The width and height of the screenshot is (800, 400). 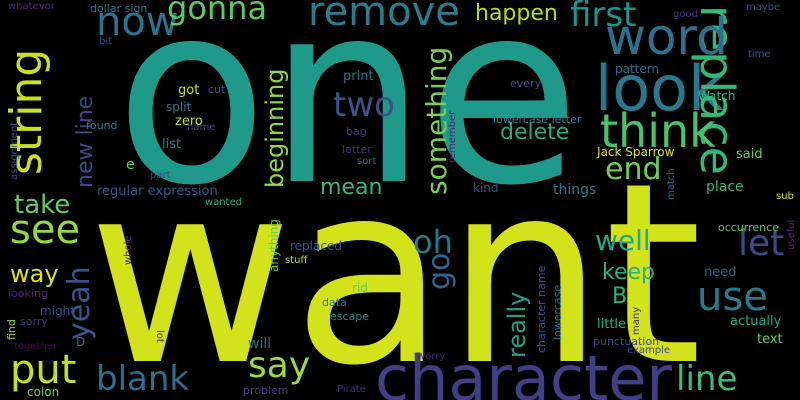 What do you see at coordinates (279, 365) in the screenshot?
I see `word-say: say` at bounding box center [279, 365].